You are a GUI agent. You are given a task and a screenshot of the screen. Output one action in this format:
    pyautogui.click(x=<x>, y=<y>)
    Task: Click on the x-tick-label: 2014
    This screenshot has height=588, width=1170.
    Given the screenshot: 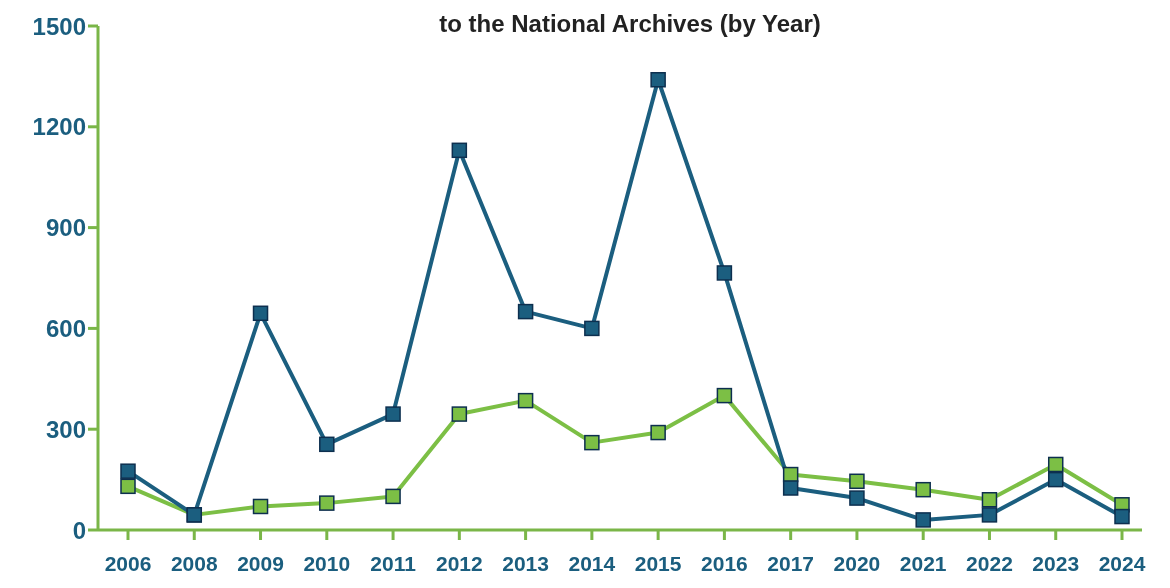 What is the action you would take?
    pyautogui.click(x=592, y=563)
    